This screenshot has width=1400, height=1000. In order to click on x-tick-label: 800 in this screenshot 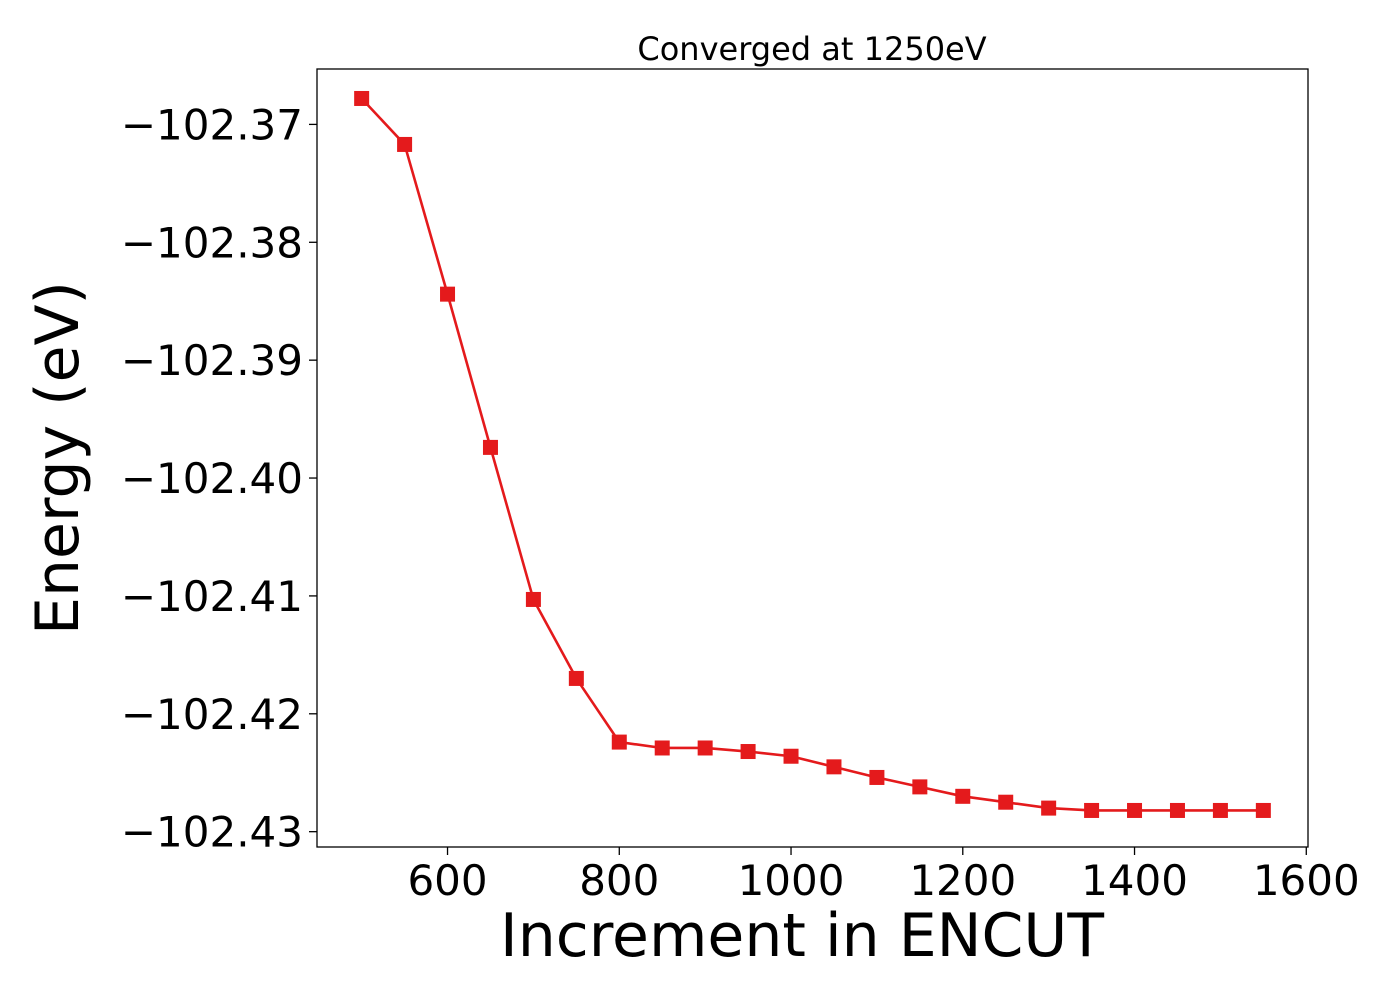, I will do `click(619, 880)`.